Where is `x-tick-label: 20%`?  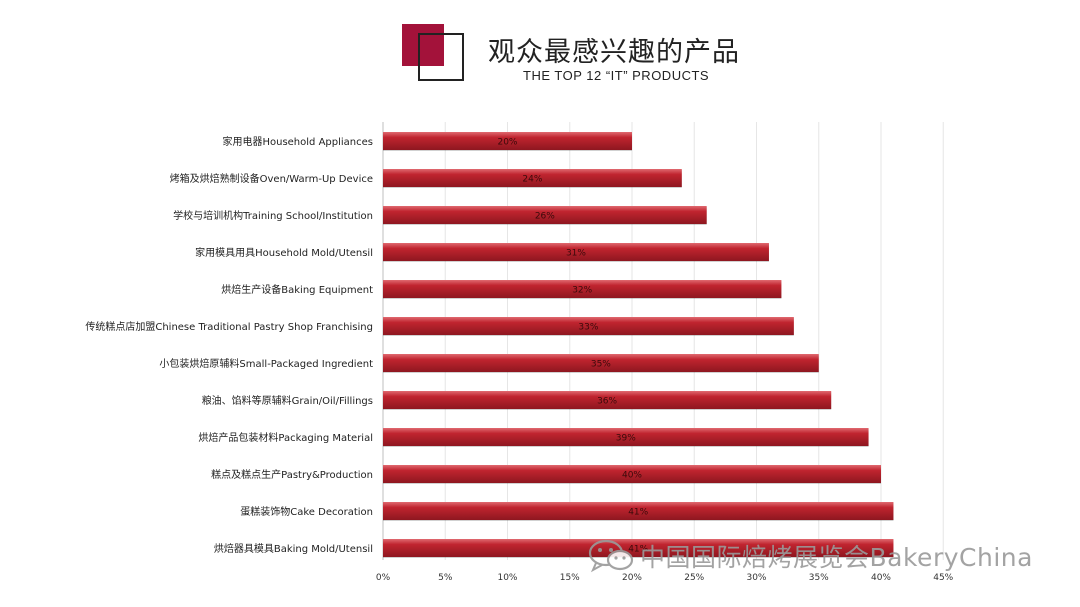
x-tick-label: 20% is located at coordinates (632, 578).